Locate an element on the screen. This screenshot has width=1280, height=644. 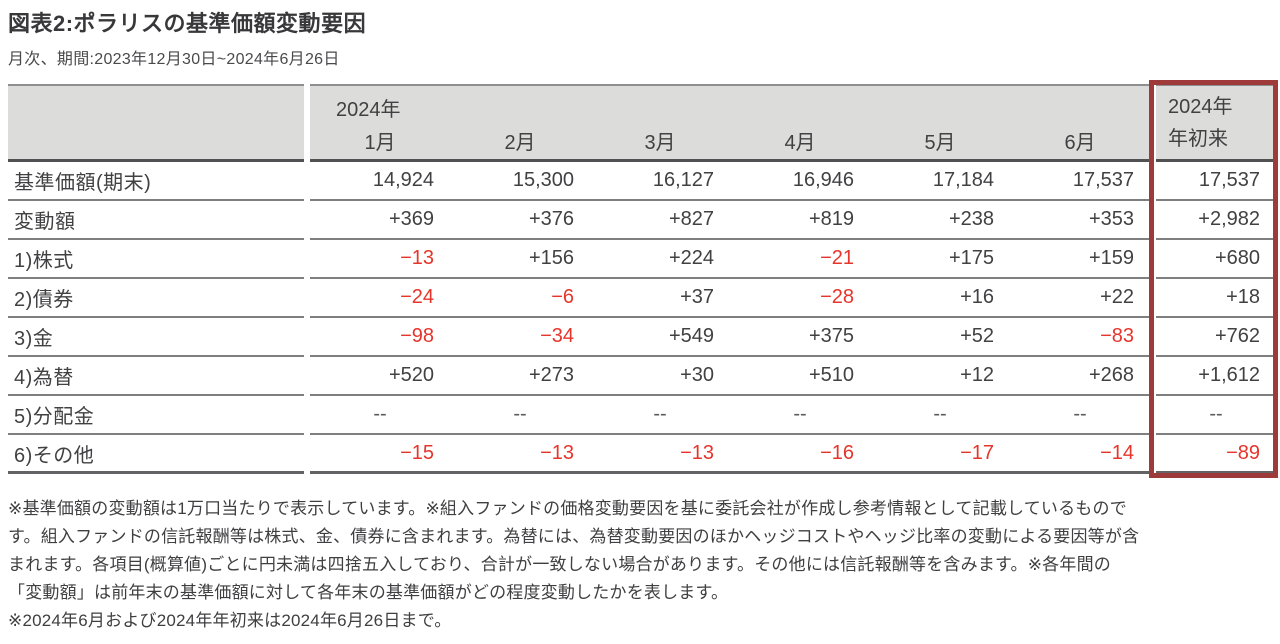
footnote-line: ※2024年6月および2024年年初来は2024年6月26日まで。 is located at coordinates (230, 620).